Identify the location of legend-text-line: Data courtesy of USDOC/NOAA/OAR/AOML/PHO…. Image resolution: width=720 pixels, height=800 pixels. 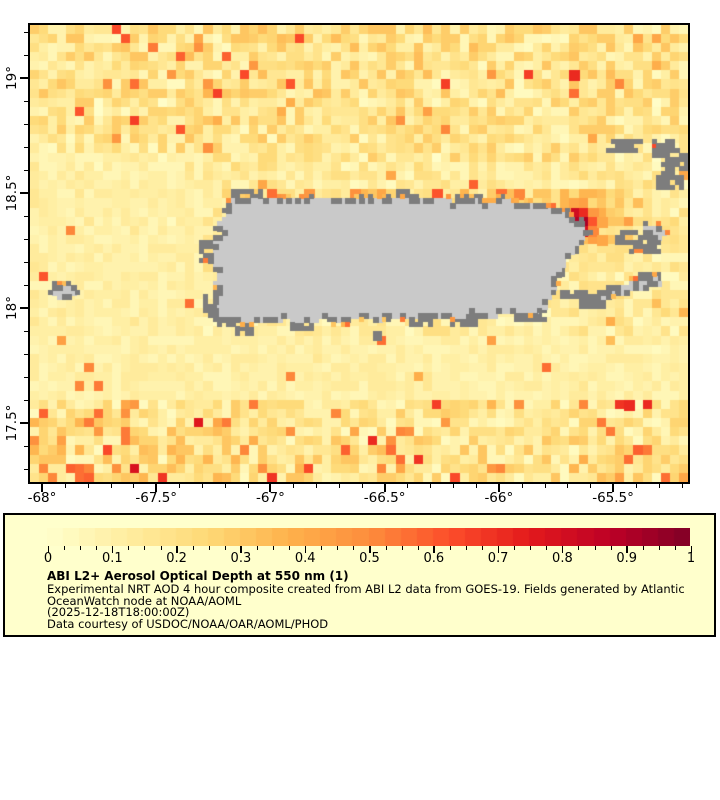
(188, 623).